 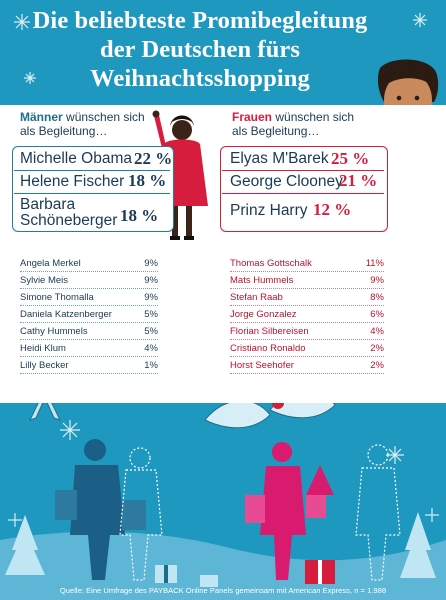 I want to click on list-item-name: Horst Seehofer, so click(x=262, y=365).